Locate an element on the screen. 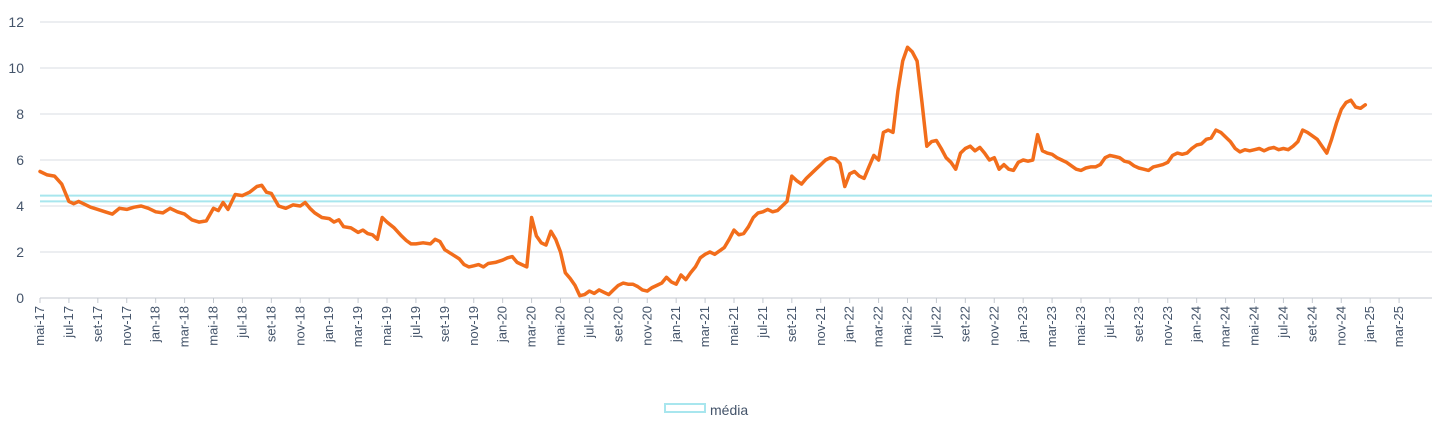 The image size is (1432, 431). x-tick-label: mai-23 is located at coordinates (1080, 326).